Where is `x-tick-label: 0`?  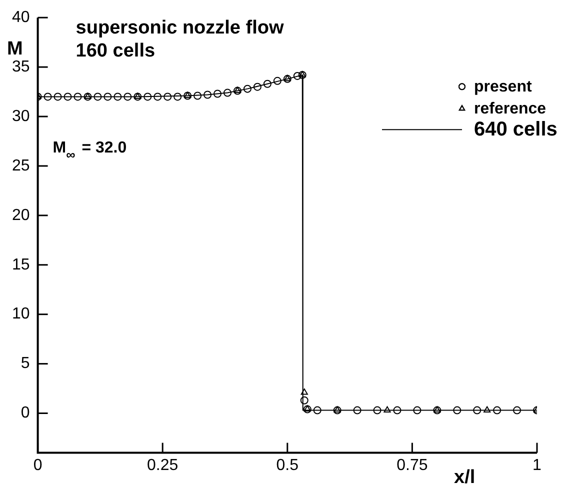 x-tick-label: 0 is located at coordinates (37, 465).